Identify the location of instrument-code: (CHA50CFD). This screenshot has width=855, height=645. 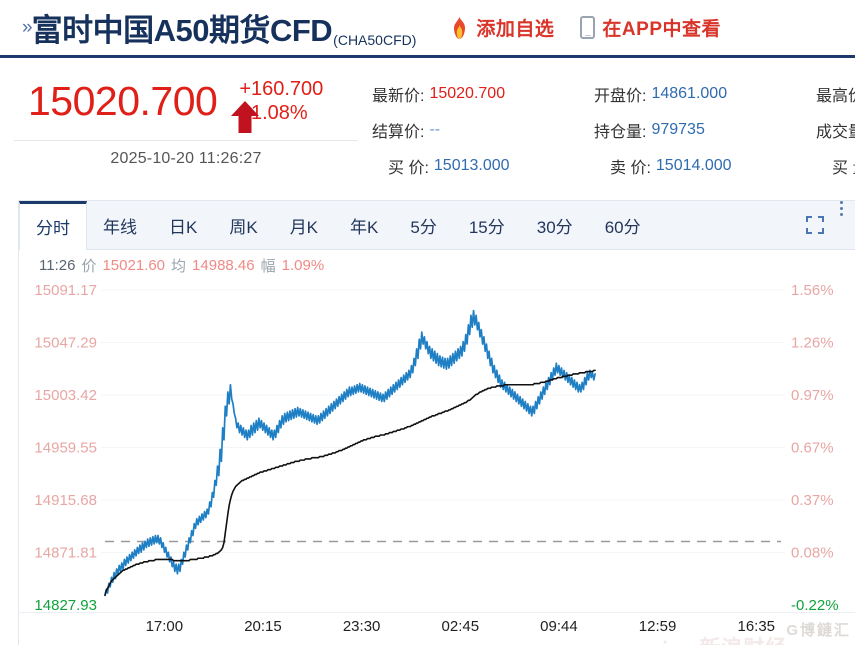
(375, 40).